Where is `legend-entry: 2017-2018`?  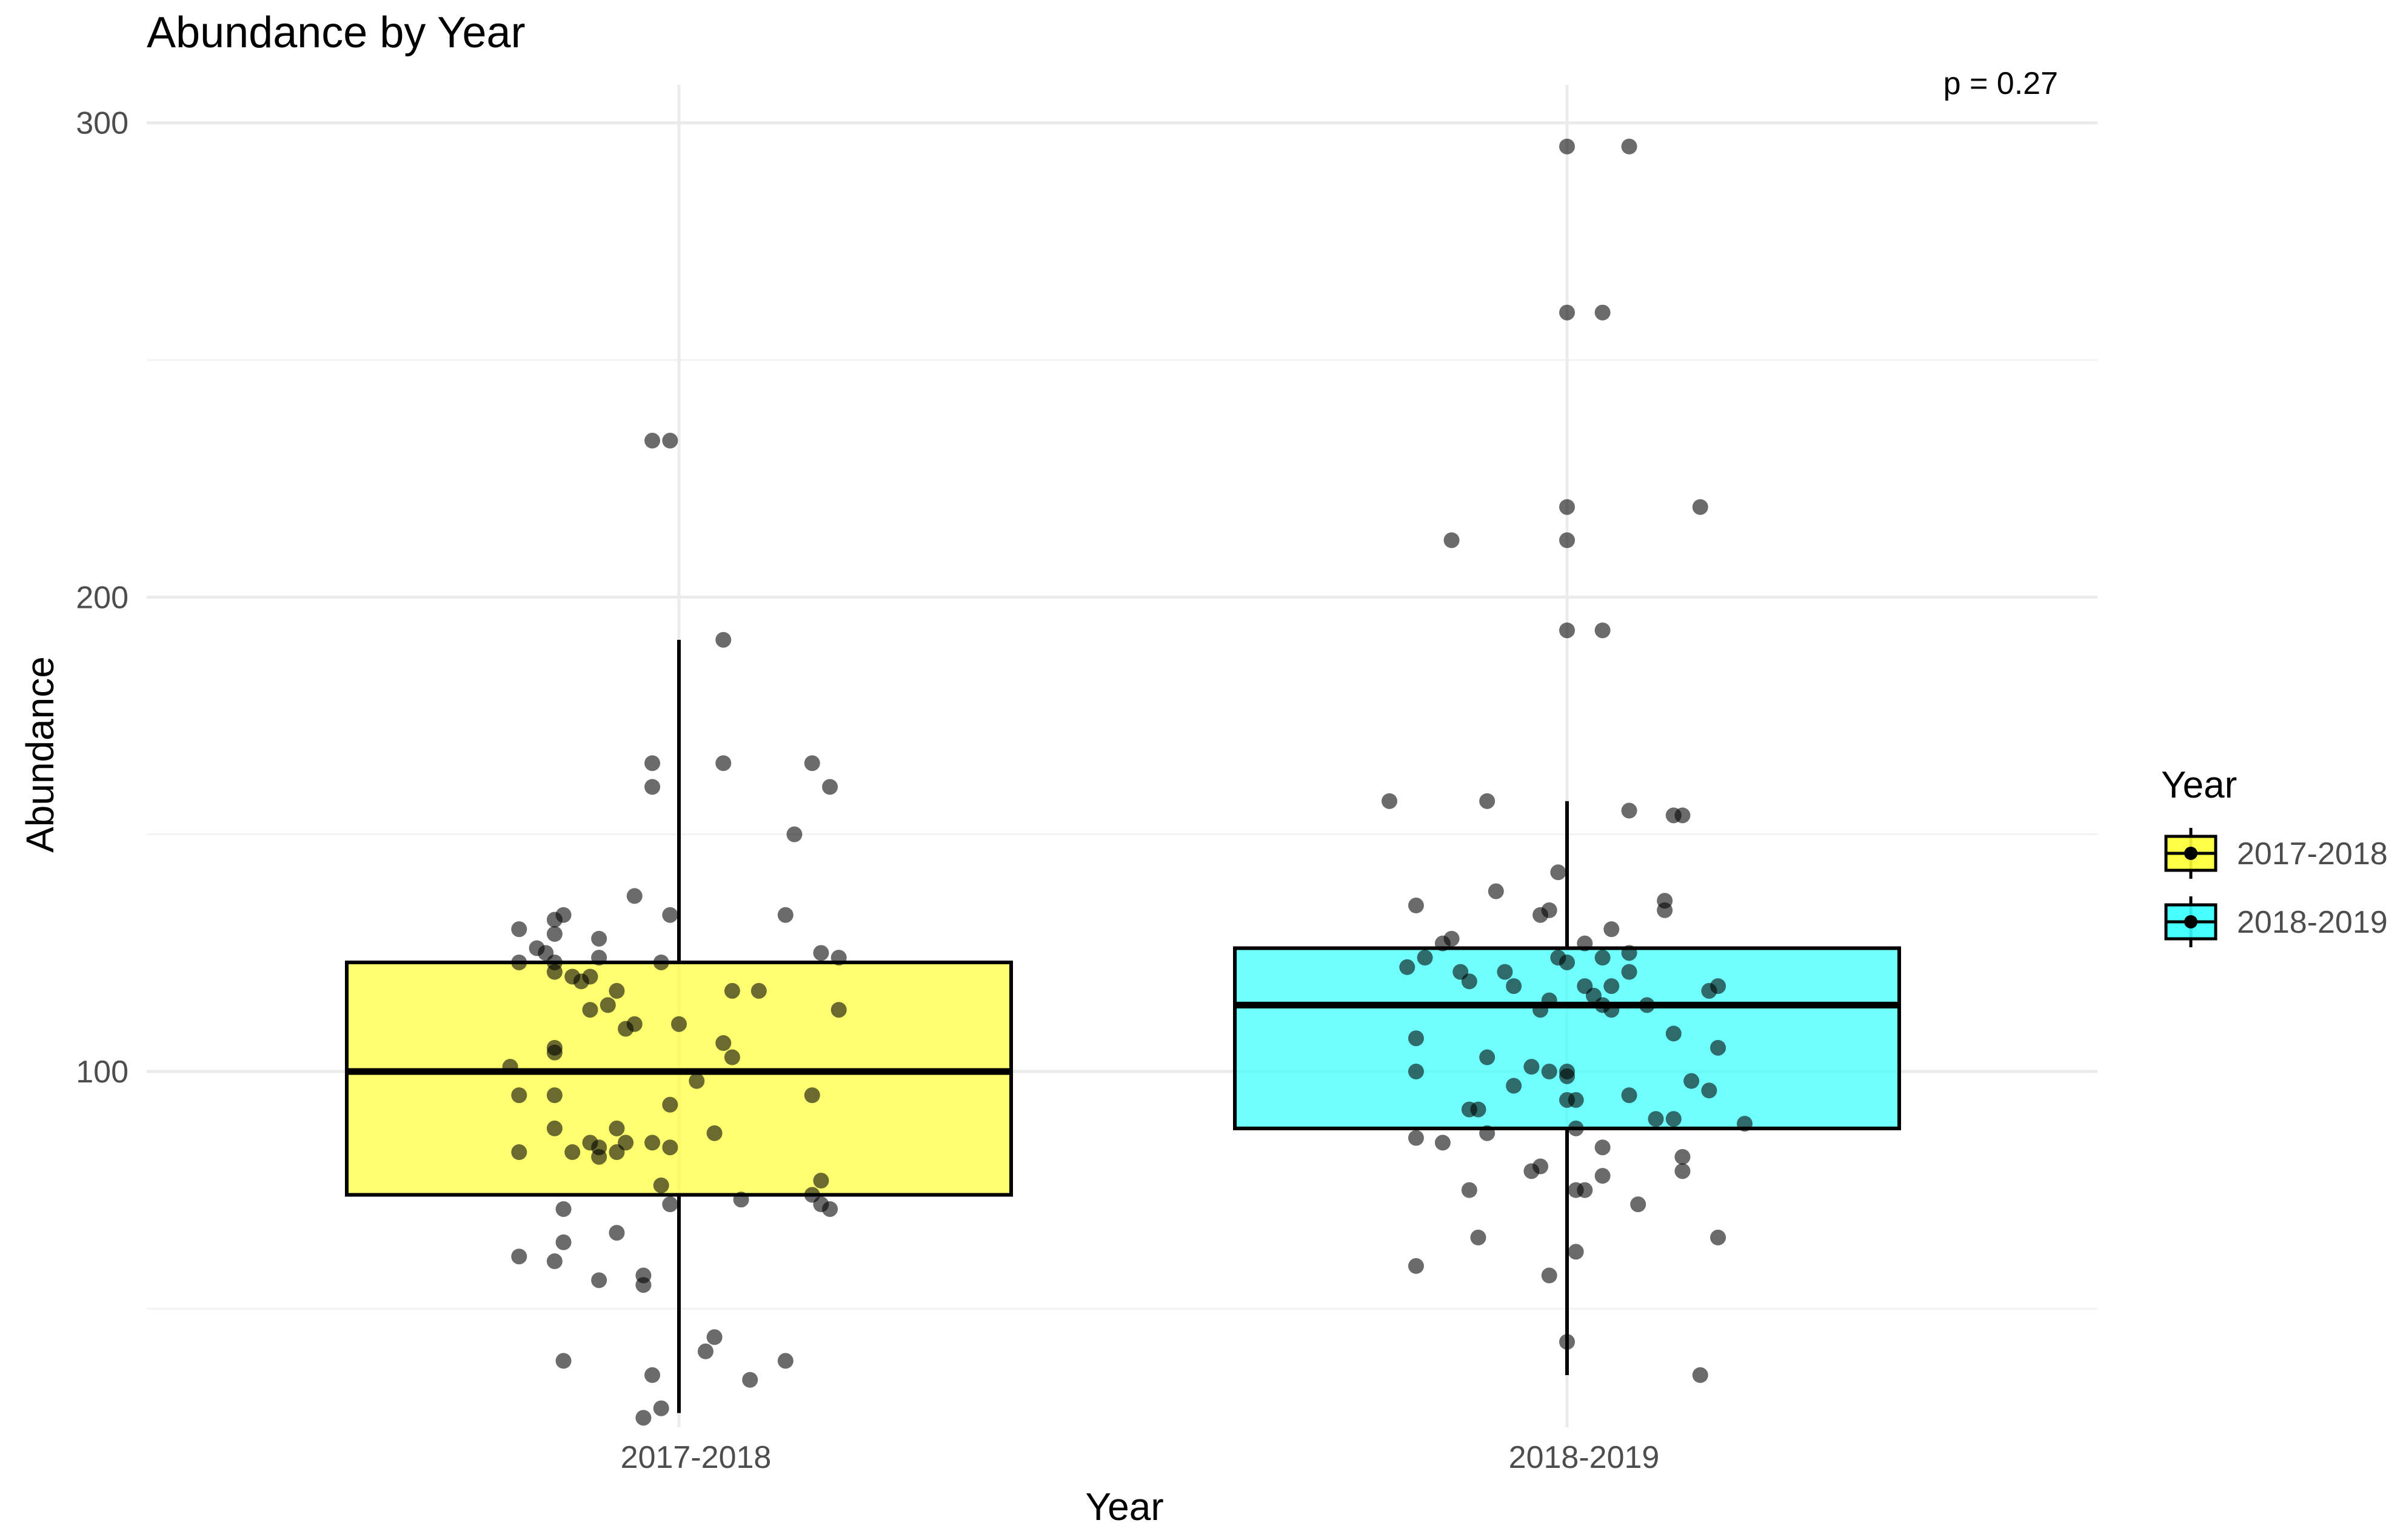 legend-entry: 2017-2018 is located at coordinates (2276, 853).